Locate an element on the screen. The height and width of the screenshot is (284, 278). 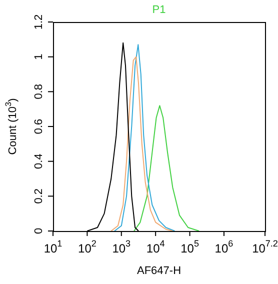
y-tick-label: 0.8 is located at coordinates (39, 92).